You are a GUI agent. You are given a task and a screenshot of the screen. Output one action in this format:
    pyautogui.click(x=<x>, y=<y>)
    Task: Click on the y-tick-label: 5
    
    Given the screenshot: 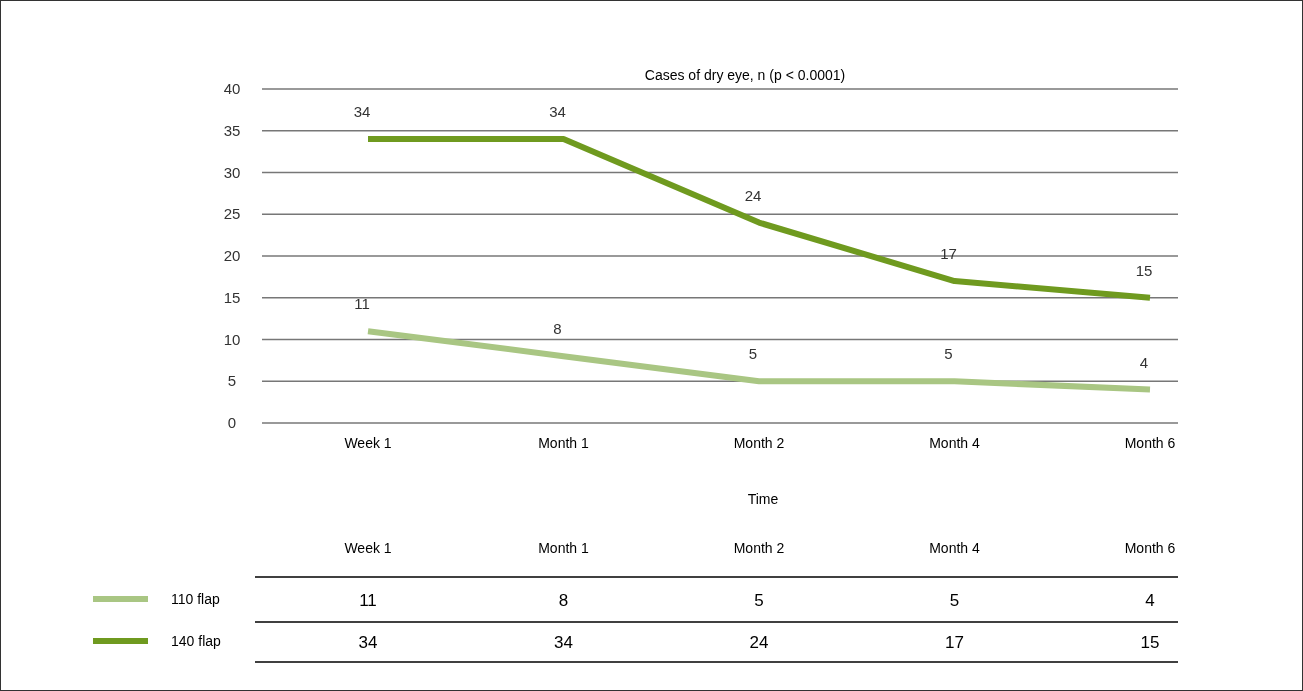 What is the action you would take?
    pyautogui.click(x=232, y=381)
    